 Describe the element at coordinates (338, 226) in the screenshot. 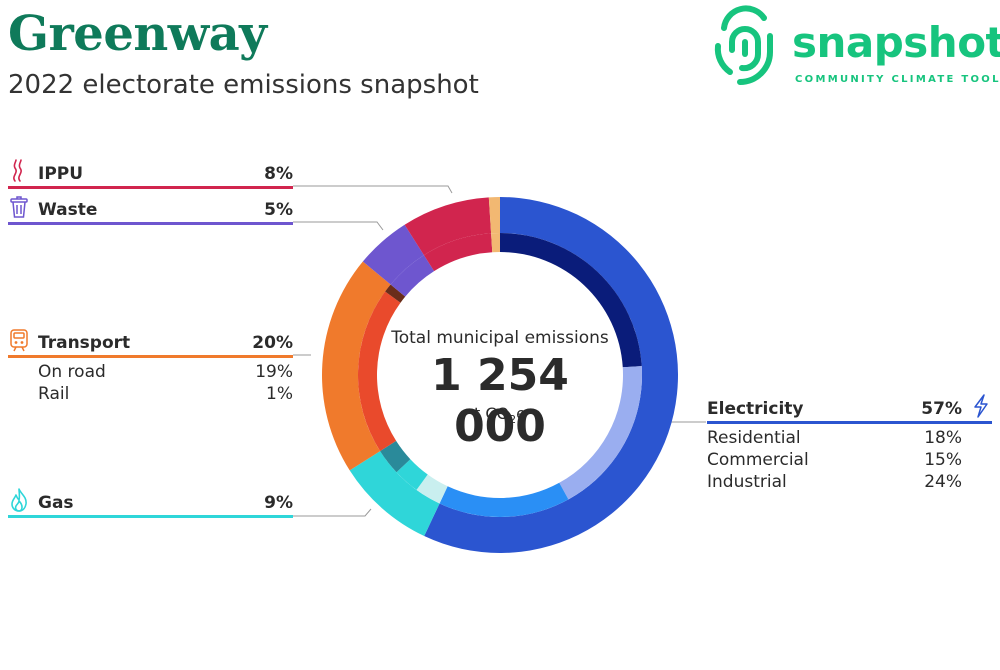

I see `leader-line-waste` at that location.